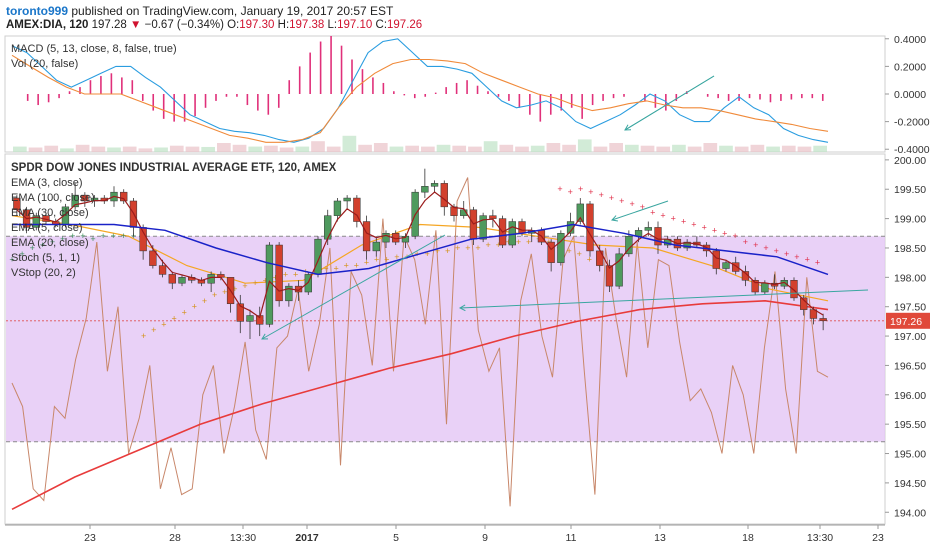 This screenshot has width=932, height=550. Describe the element at coordinates (46, 258) in the screenshot. I see `legend-stoch: Stoch (5, 1, 1)` at that location.